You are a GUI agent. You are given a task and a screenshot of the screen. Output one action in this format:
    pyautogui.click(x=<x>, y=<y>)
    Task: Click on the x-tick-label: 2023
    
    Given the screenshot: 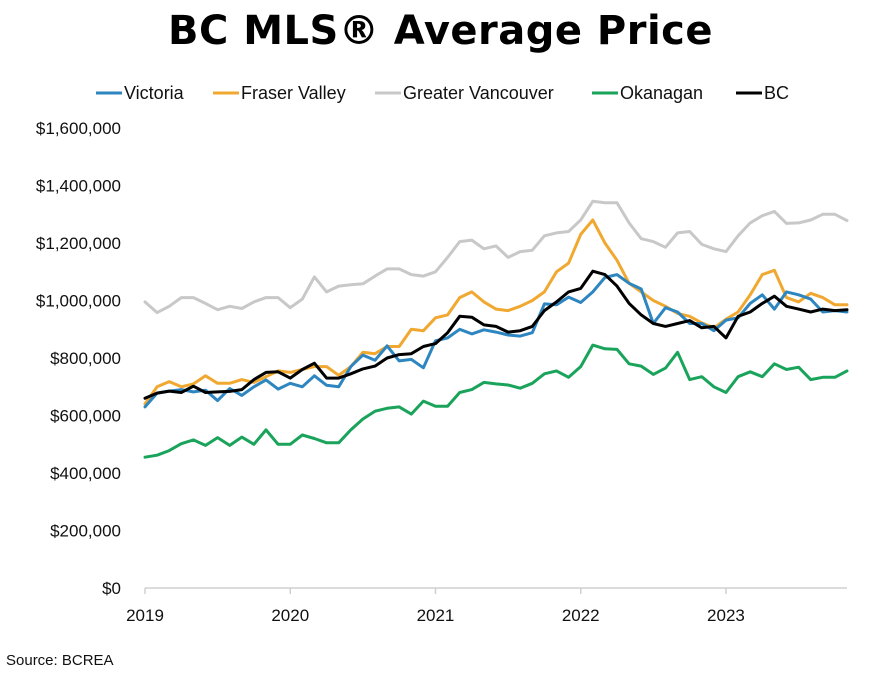 What is the action you would take?
    pyautogui.click(x=726, y=615)
    